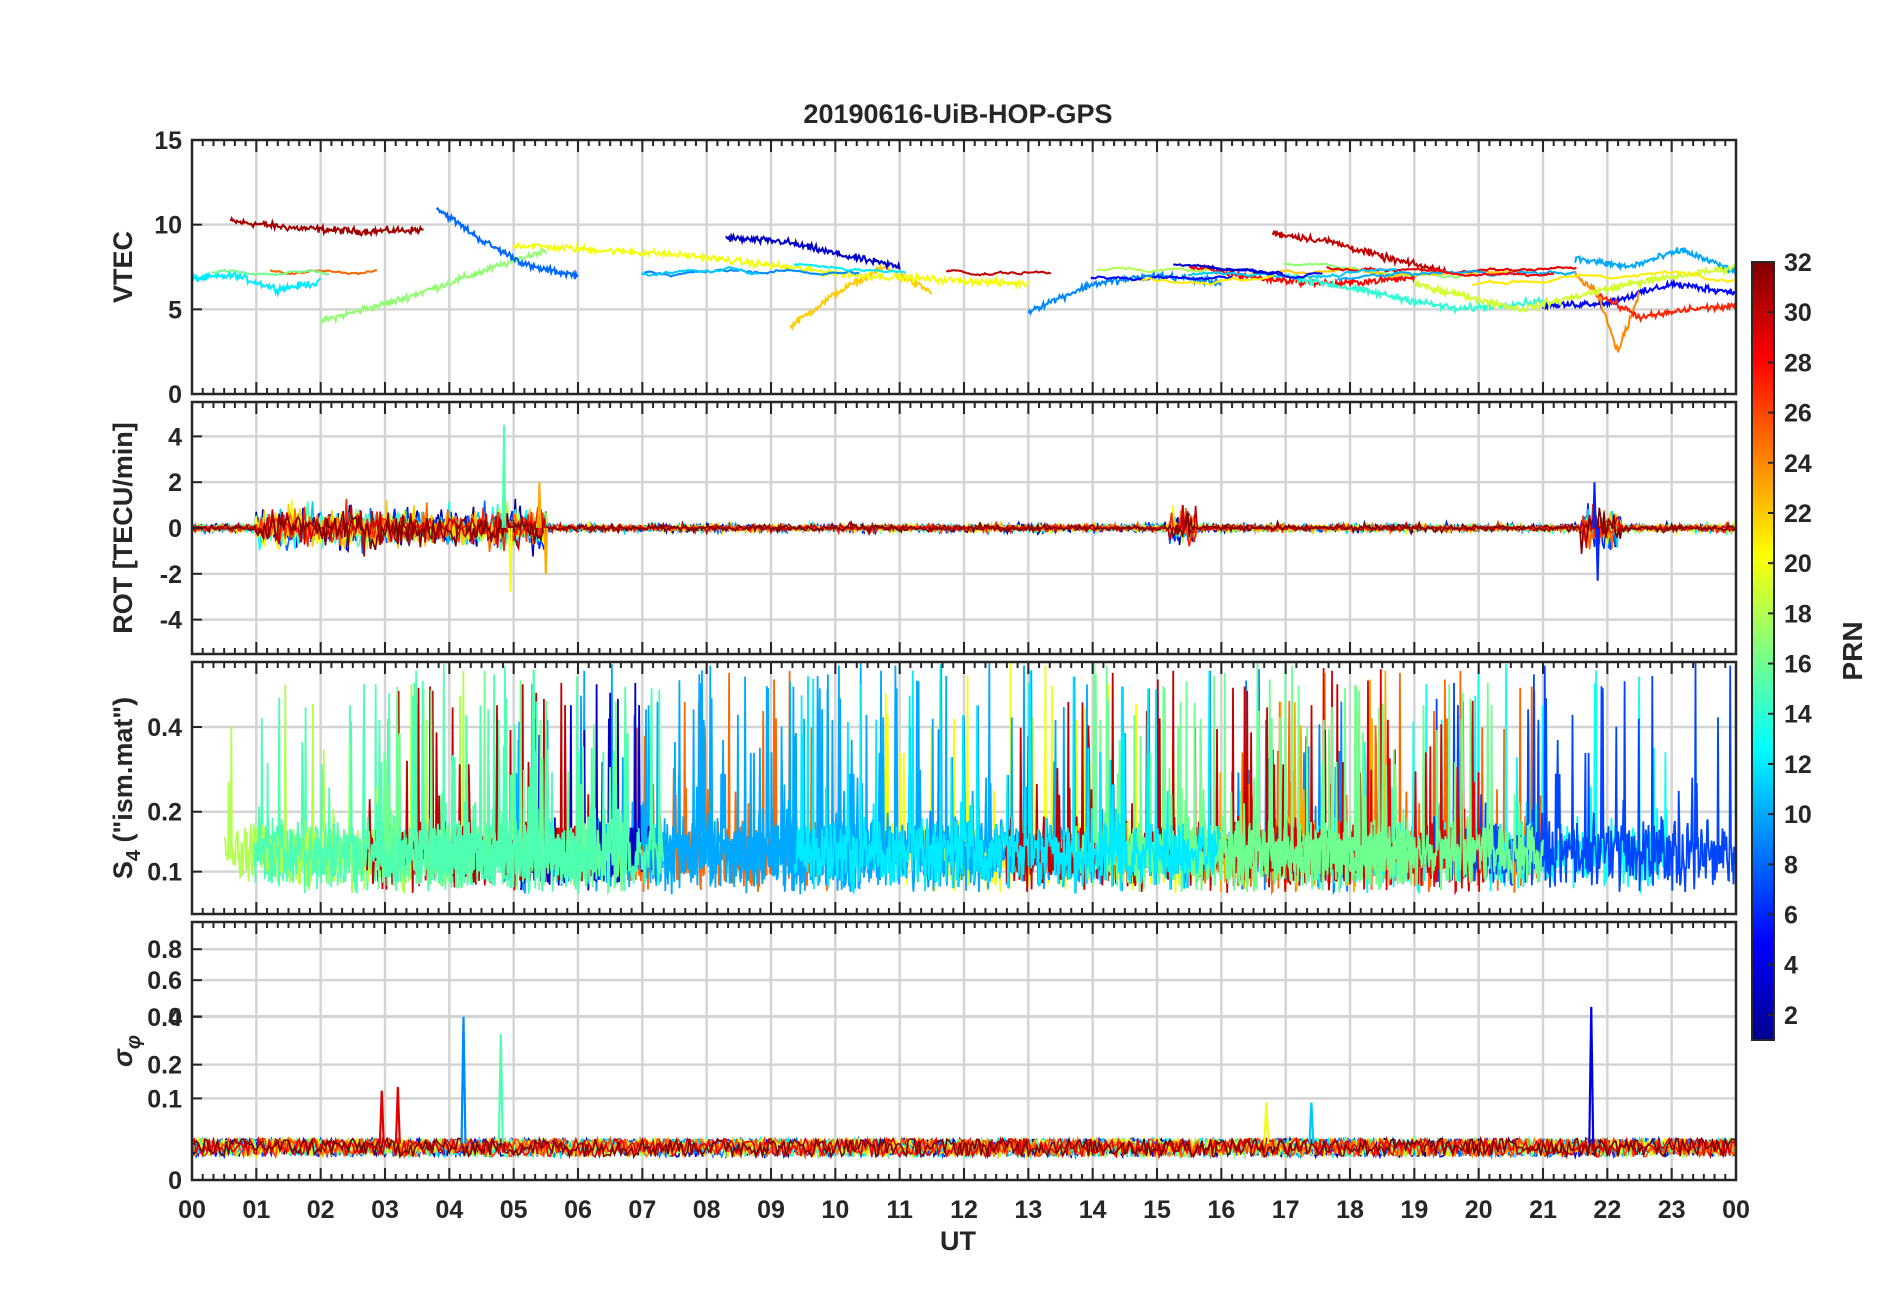 The height and width of the screenshot is (1292, 1902). What do you see at coordinates (321, 1210) in the screenshot?
I see `x-tick-label: 02` at bounding box center [321, 1210].